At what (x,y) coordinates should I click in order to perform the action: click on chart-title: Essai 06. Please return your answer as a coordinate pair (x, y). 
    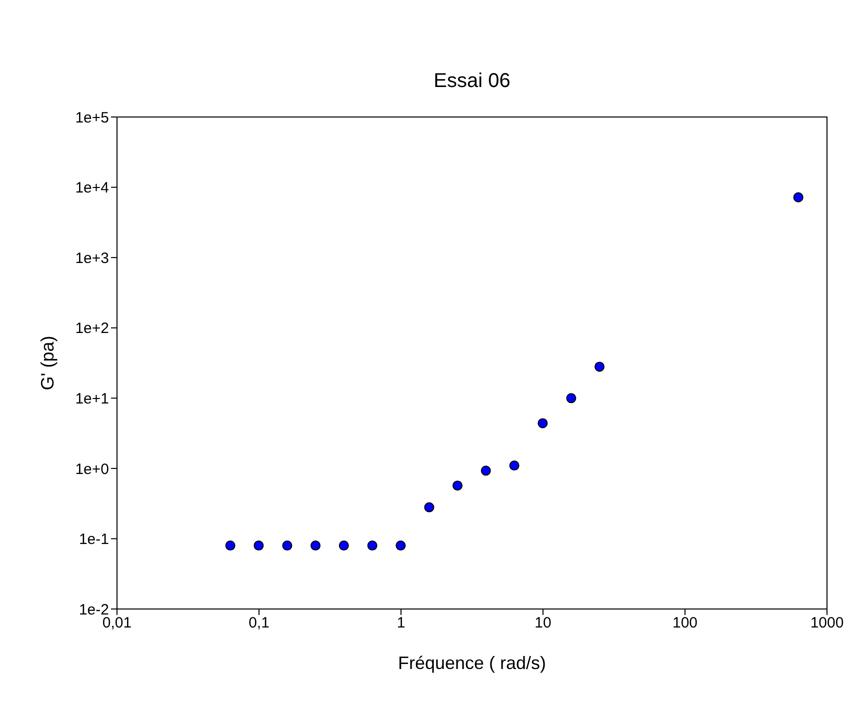
    Looking at the image, I should click on (472, 81).